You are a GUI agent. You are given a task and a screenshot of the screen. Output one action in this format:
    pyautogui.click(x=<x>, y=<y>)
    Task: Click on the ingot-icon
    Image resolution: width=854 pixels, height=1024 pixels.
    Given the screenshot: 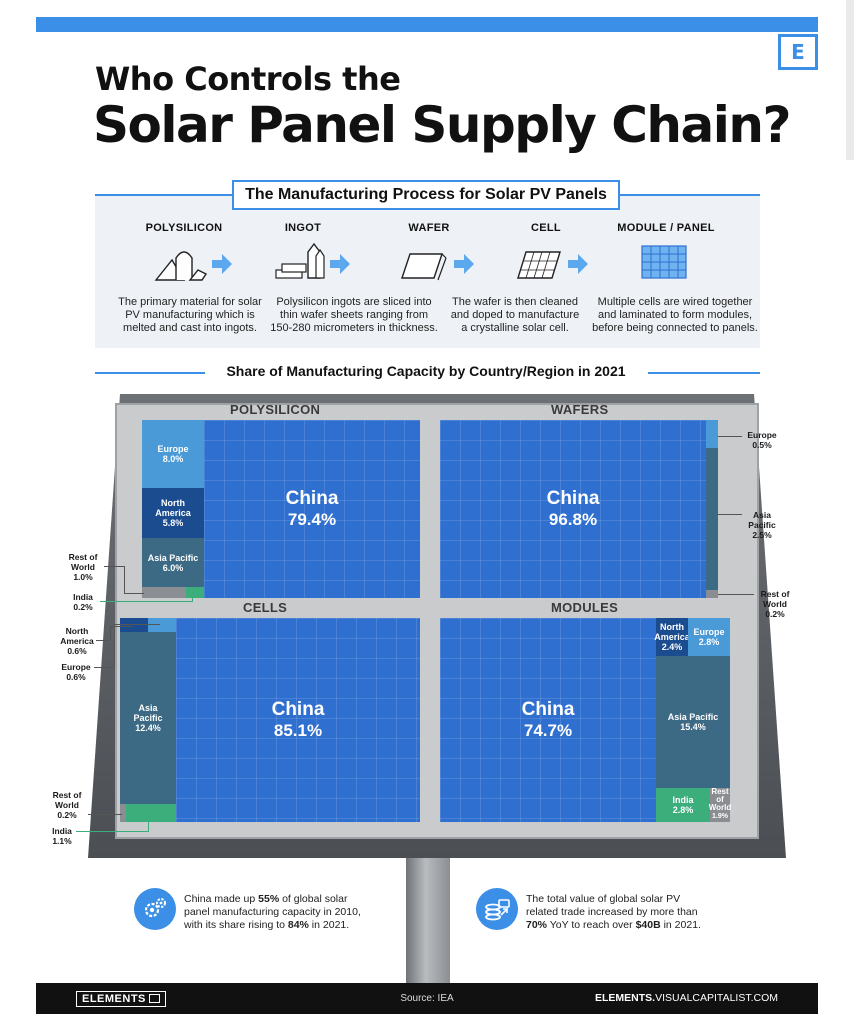 What is the action you would take?
    pyautogui.click(x=312, y=260)
    